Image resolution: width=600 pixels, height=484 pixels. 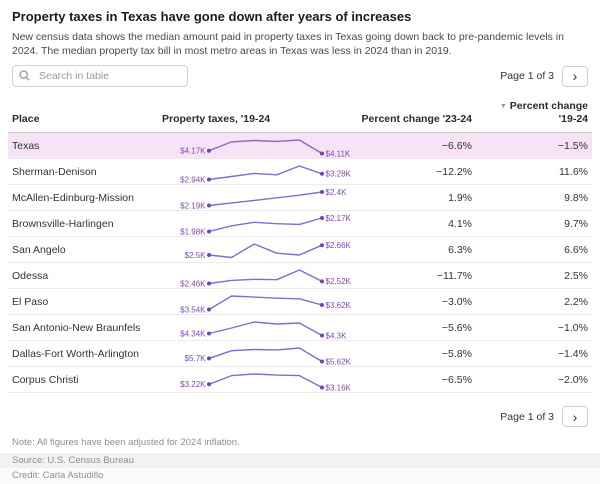 I want to click on column-header-property-taxes: Property taxes, '19-24, so click(x=216, y=119).